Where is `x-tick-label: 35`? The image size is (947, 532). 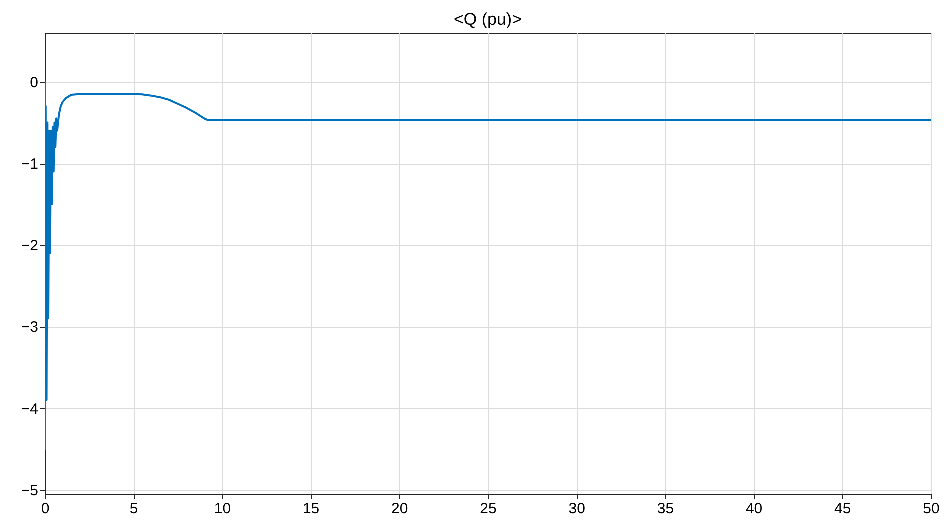 x-tick-label: 35 is located at coordinates (665, 509).